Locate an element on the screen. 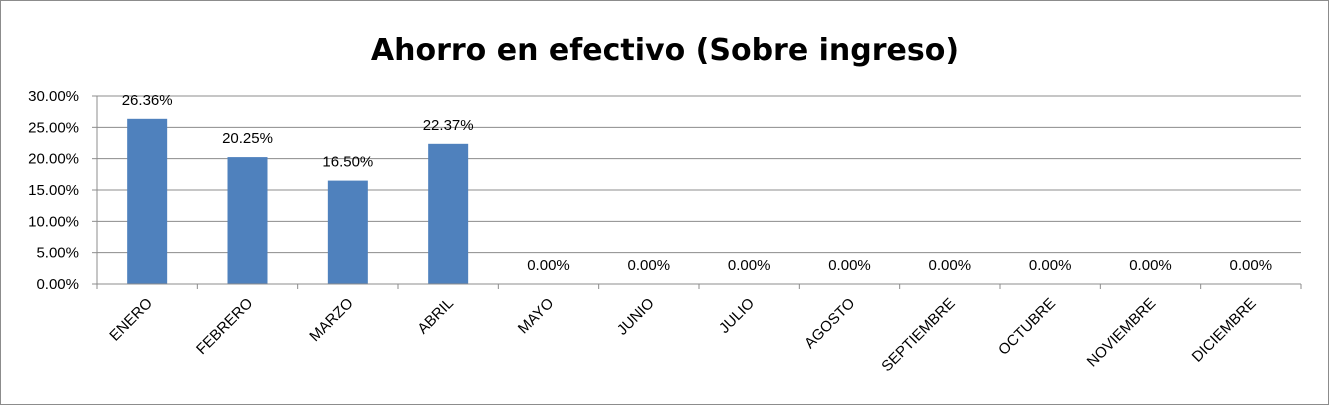 This screenshot has width=1329, height=405. y-axis-tick-labels: 0.00% 5.00% 10.00% 15.00% 20.00% 25.00% 30.00% is located at coordinates (53, 190).